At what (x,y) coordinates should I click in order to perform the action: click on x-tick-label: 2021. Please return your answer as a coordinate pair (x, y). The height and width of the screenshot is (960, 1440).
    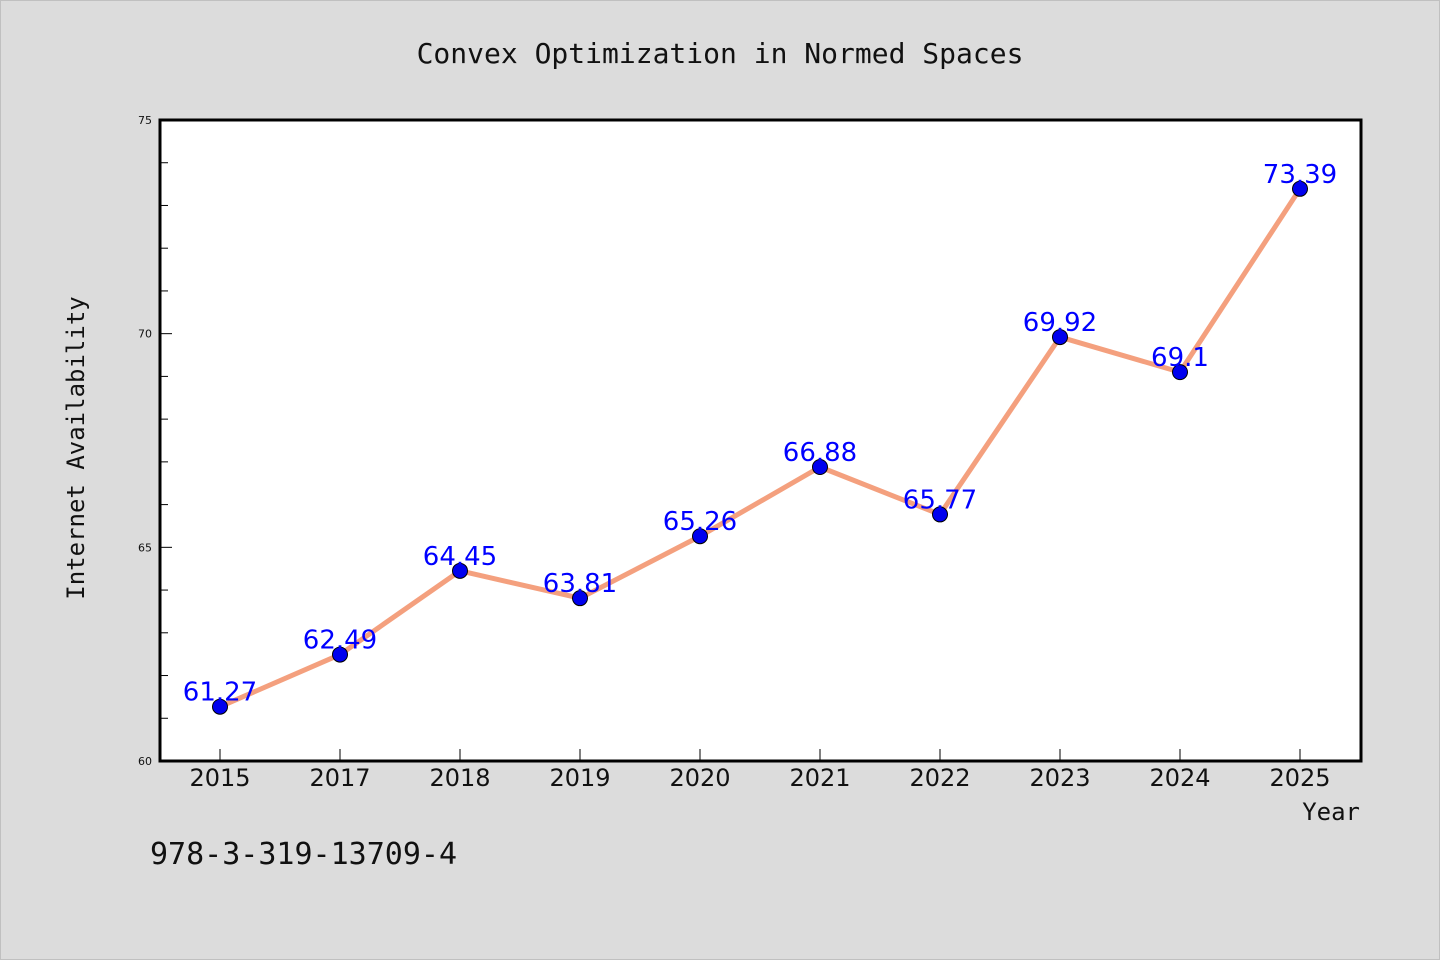
    Looking at the image, I should click on (819, 778).